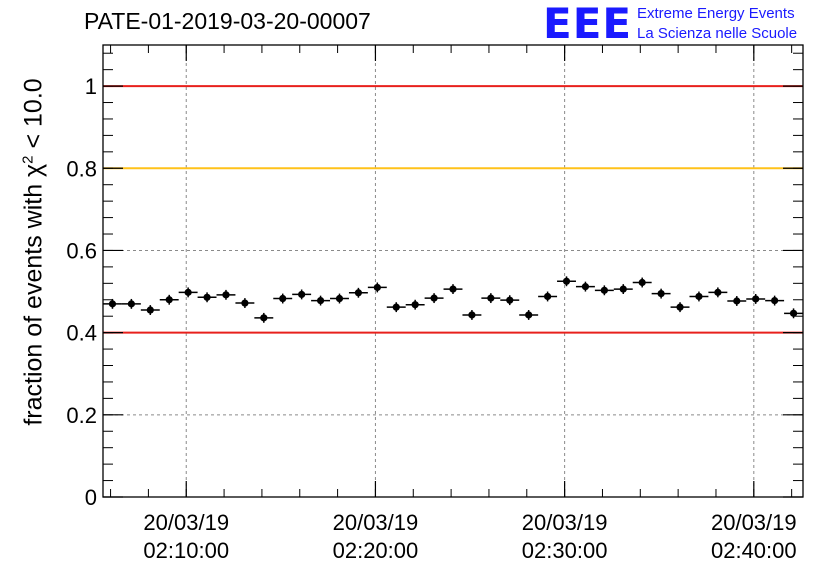  I want to click on logo-line-1: Extreme Energy Events, so click(716, 13).